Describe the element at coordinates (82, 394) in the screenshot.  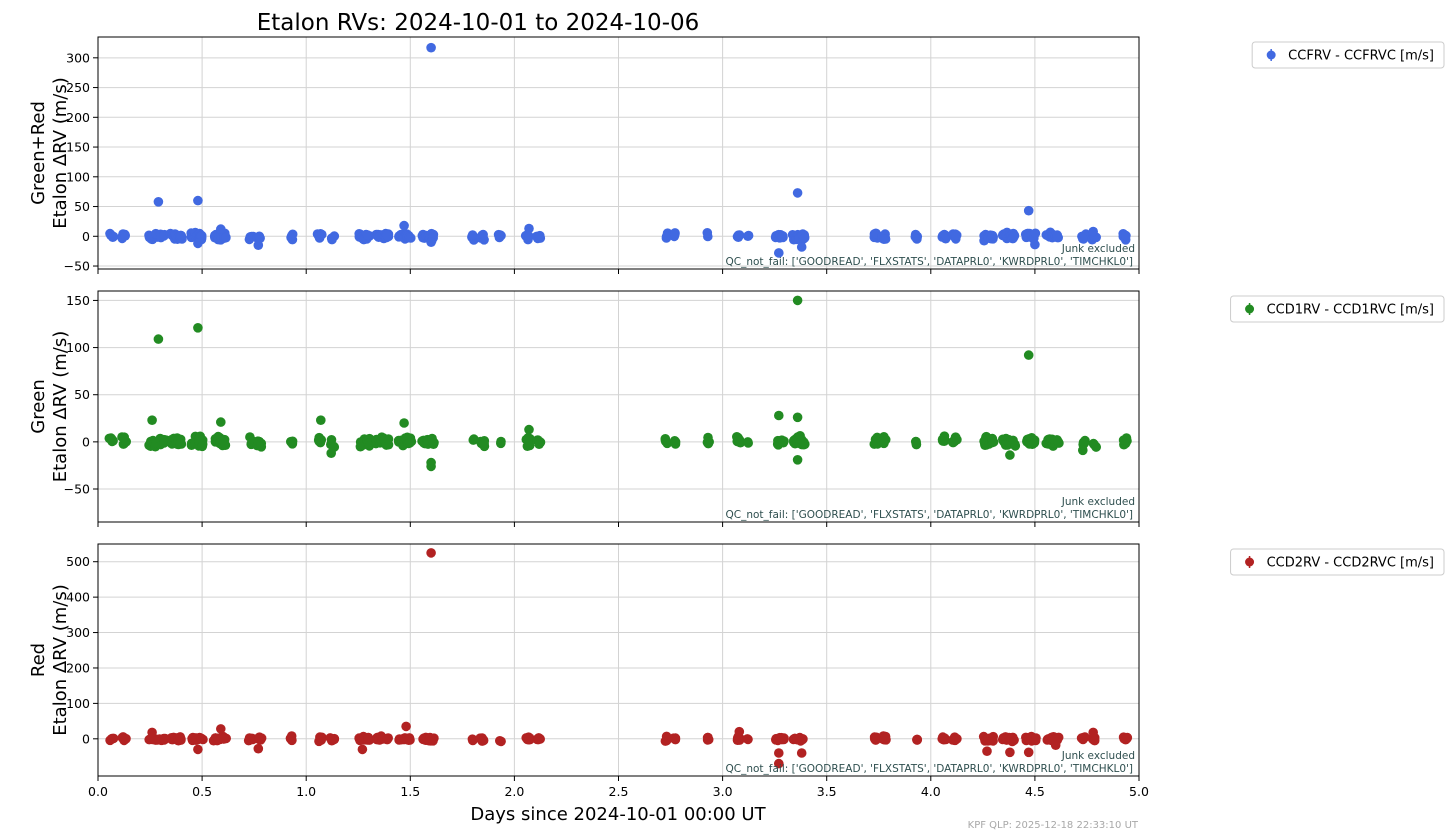
I see `y-tick-label: 50` at that location.